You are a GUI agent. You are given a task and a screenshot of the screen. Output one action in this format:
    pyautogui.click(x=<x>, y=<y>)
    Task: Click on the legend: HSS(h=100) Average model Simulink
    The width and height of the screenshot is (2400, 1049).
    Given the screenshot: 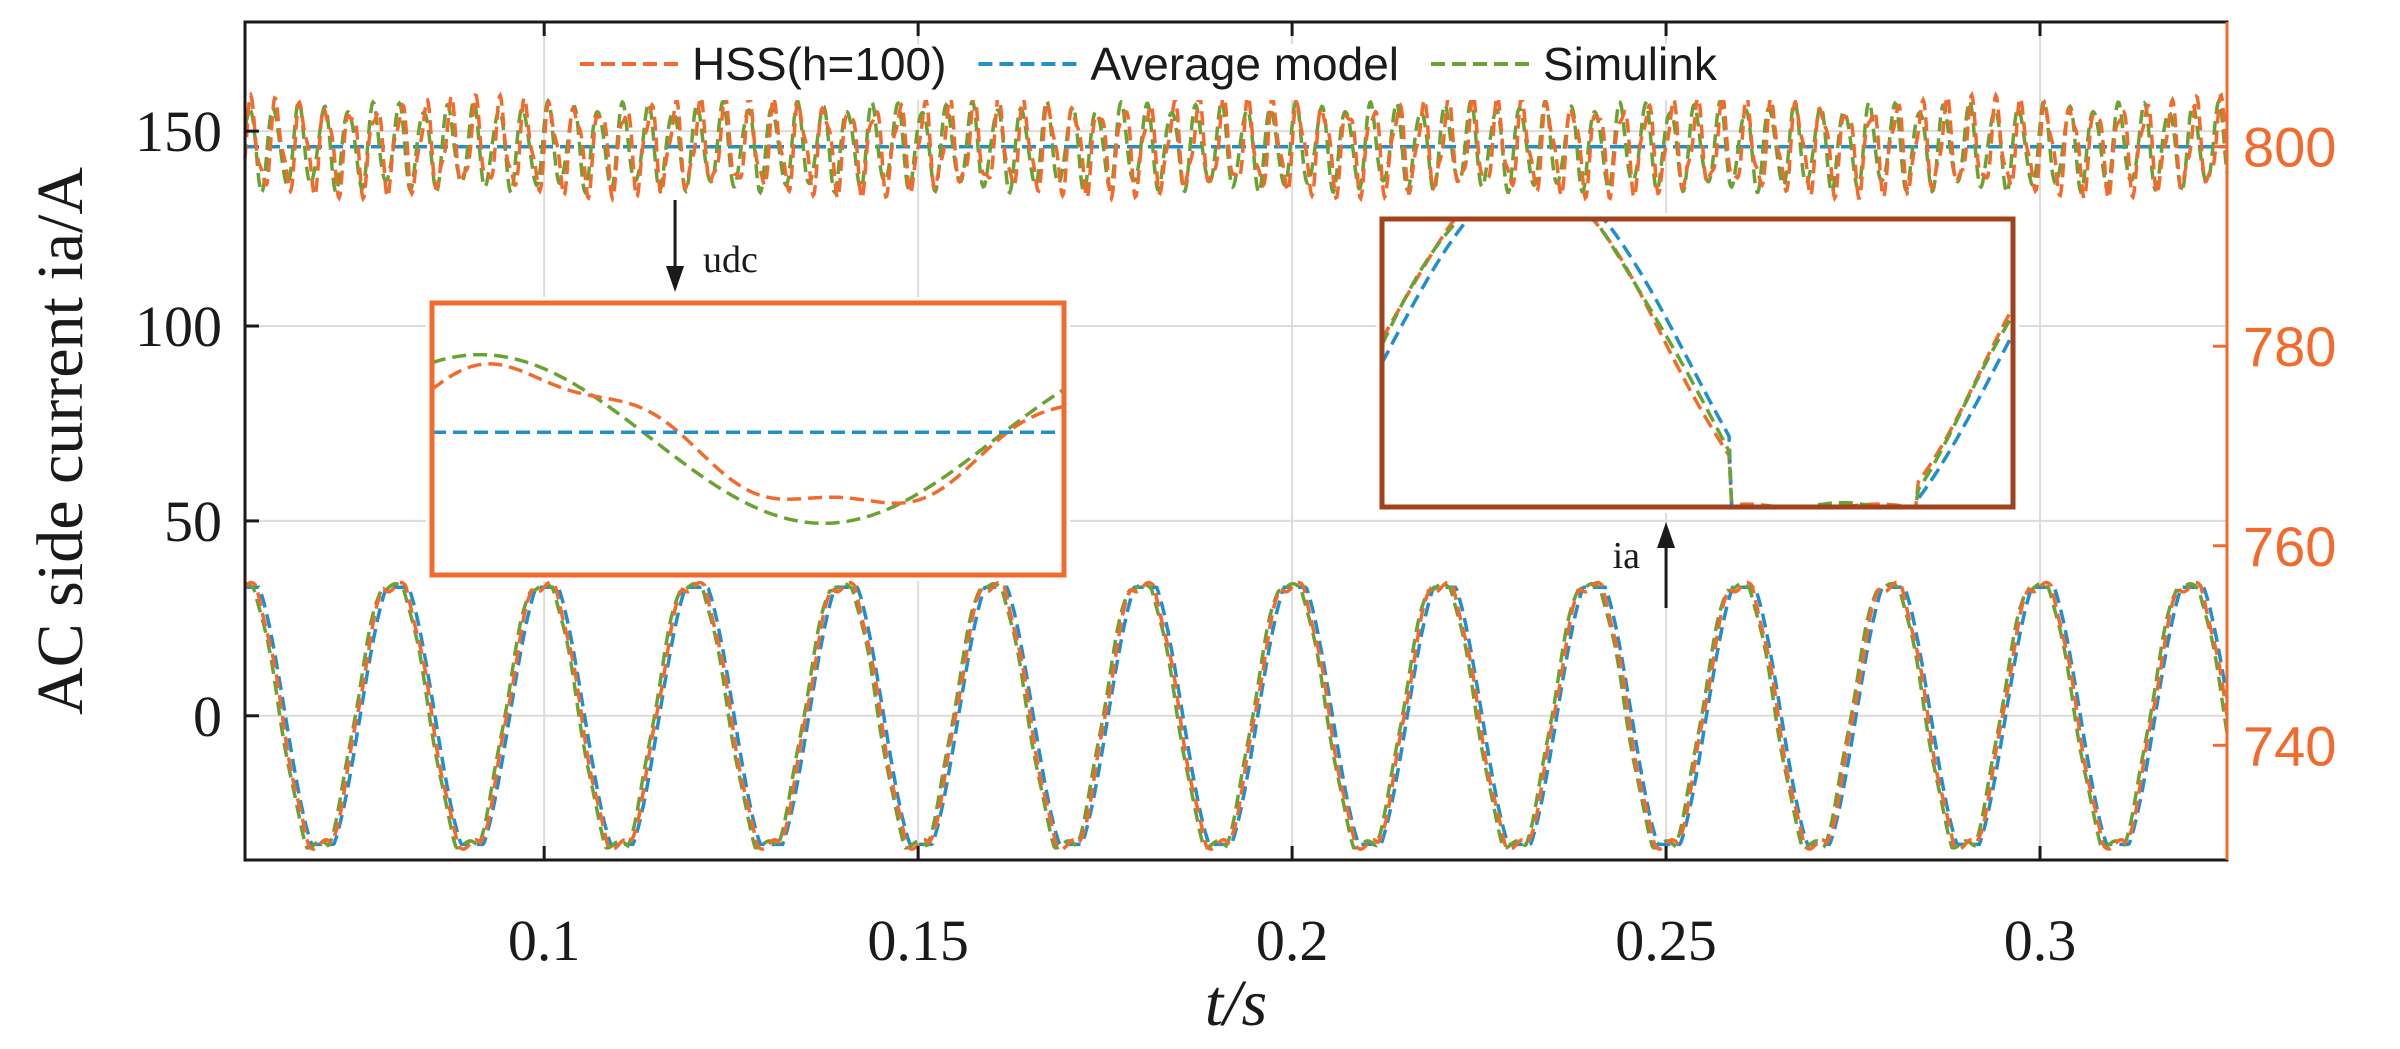 What is the action you would take?
    pyautogui.click(x=1227, y=69)
    